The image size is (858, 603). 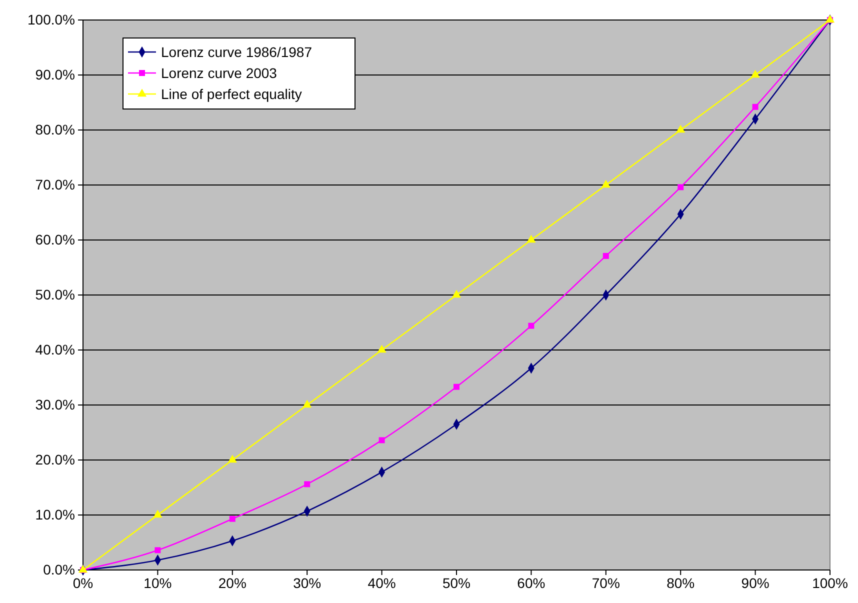 I want to click on y-tick-label: 10.0%, so click(x=55, y=514).